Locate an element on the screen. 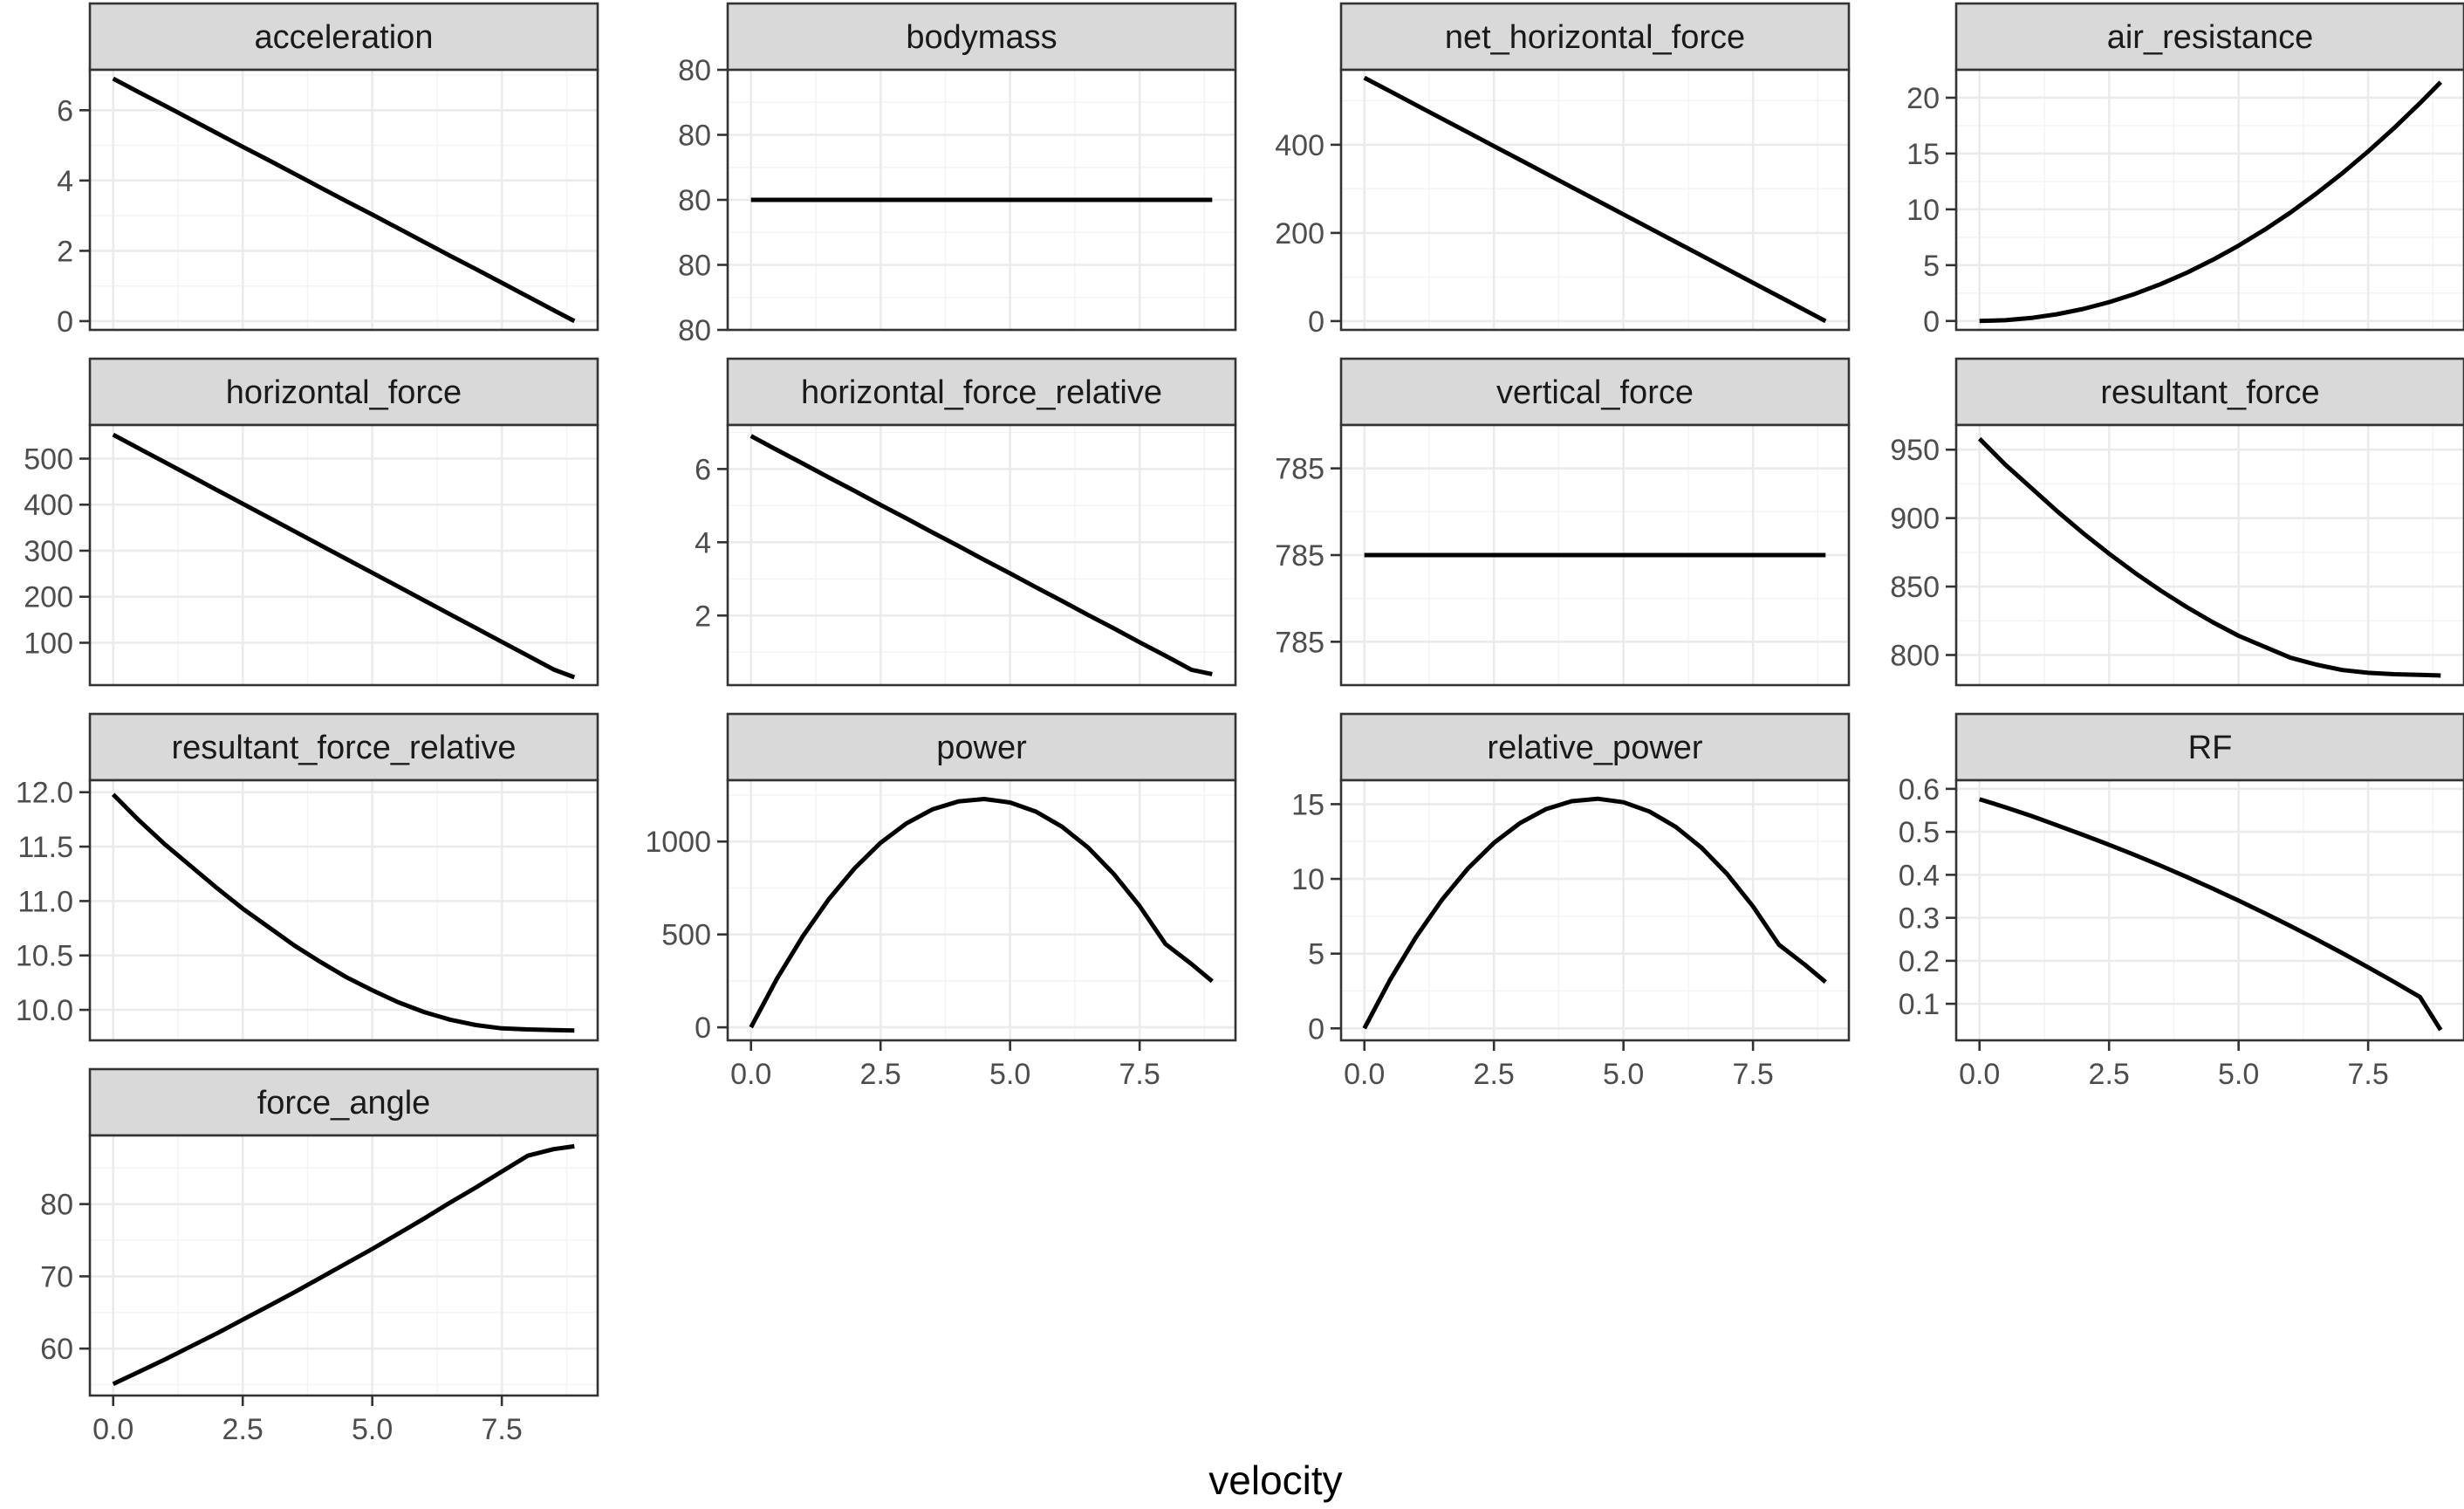 The image size is (2464, 1509). y-tick-label: 10.0 is located at coordinates (44, 1011).